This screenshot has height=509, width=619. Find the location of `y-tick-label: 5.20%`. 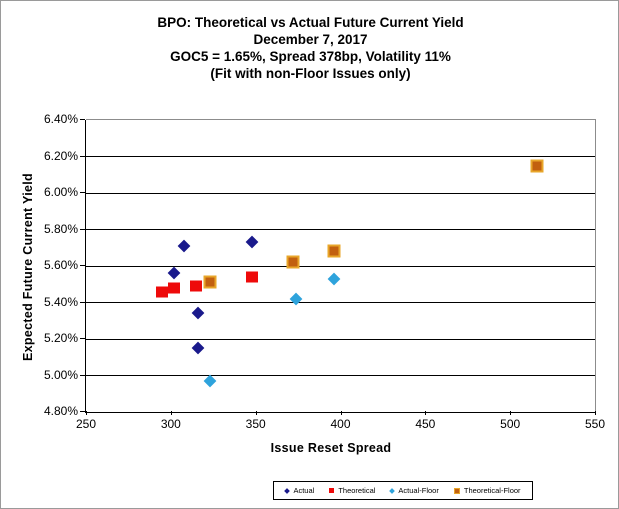

y-tick-label: 5.20% is located at coordinates (60, 338).